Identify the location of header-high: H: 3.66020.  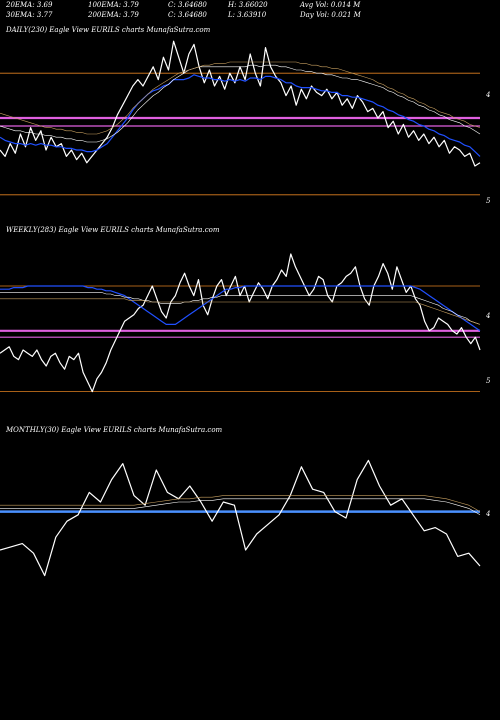
(248, 5).